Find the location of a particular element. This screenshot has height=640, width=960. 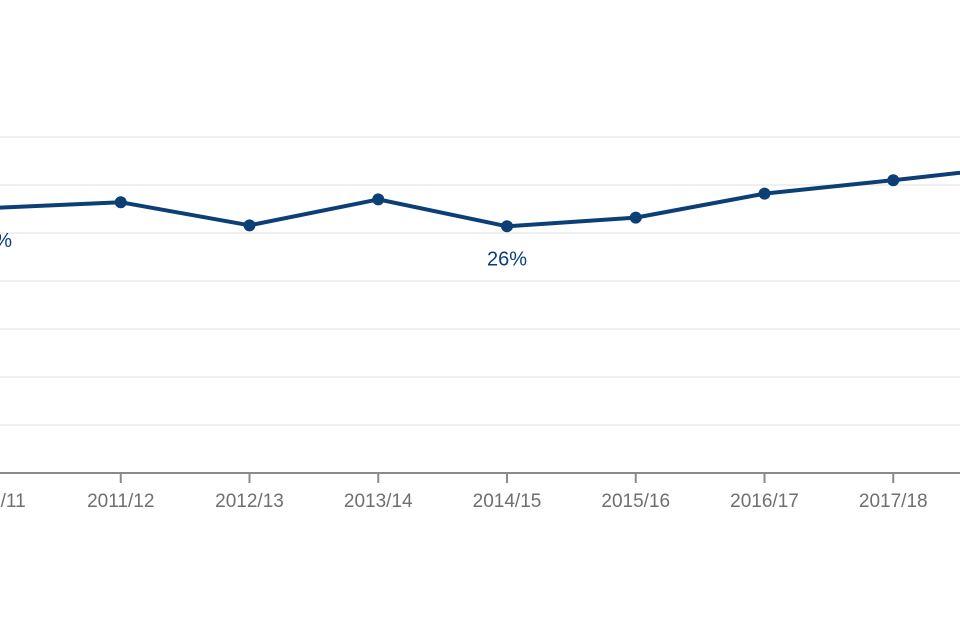

x-tick-label: 2013/14 is located at coordinates (378, 501).